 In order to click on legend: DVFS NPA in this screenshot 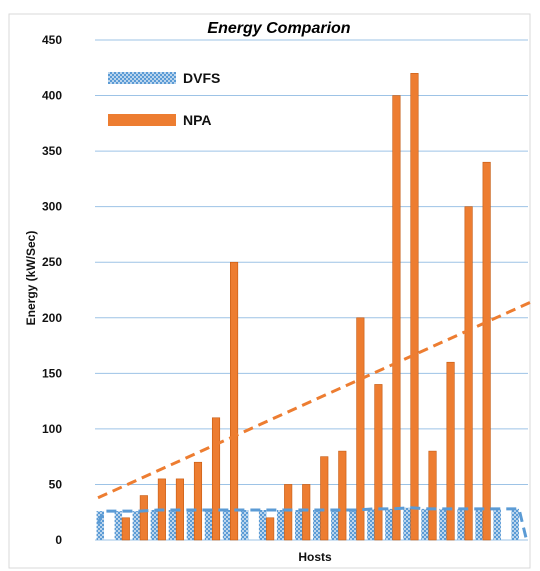, I will do `click(164, 99)`.